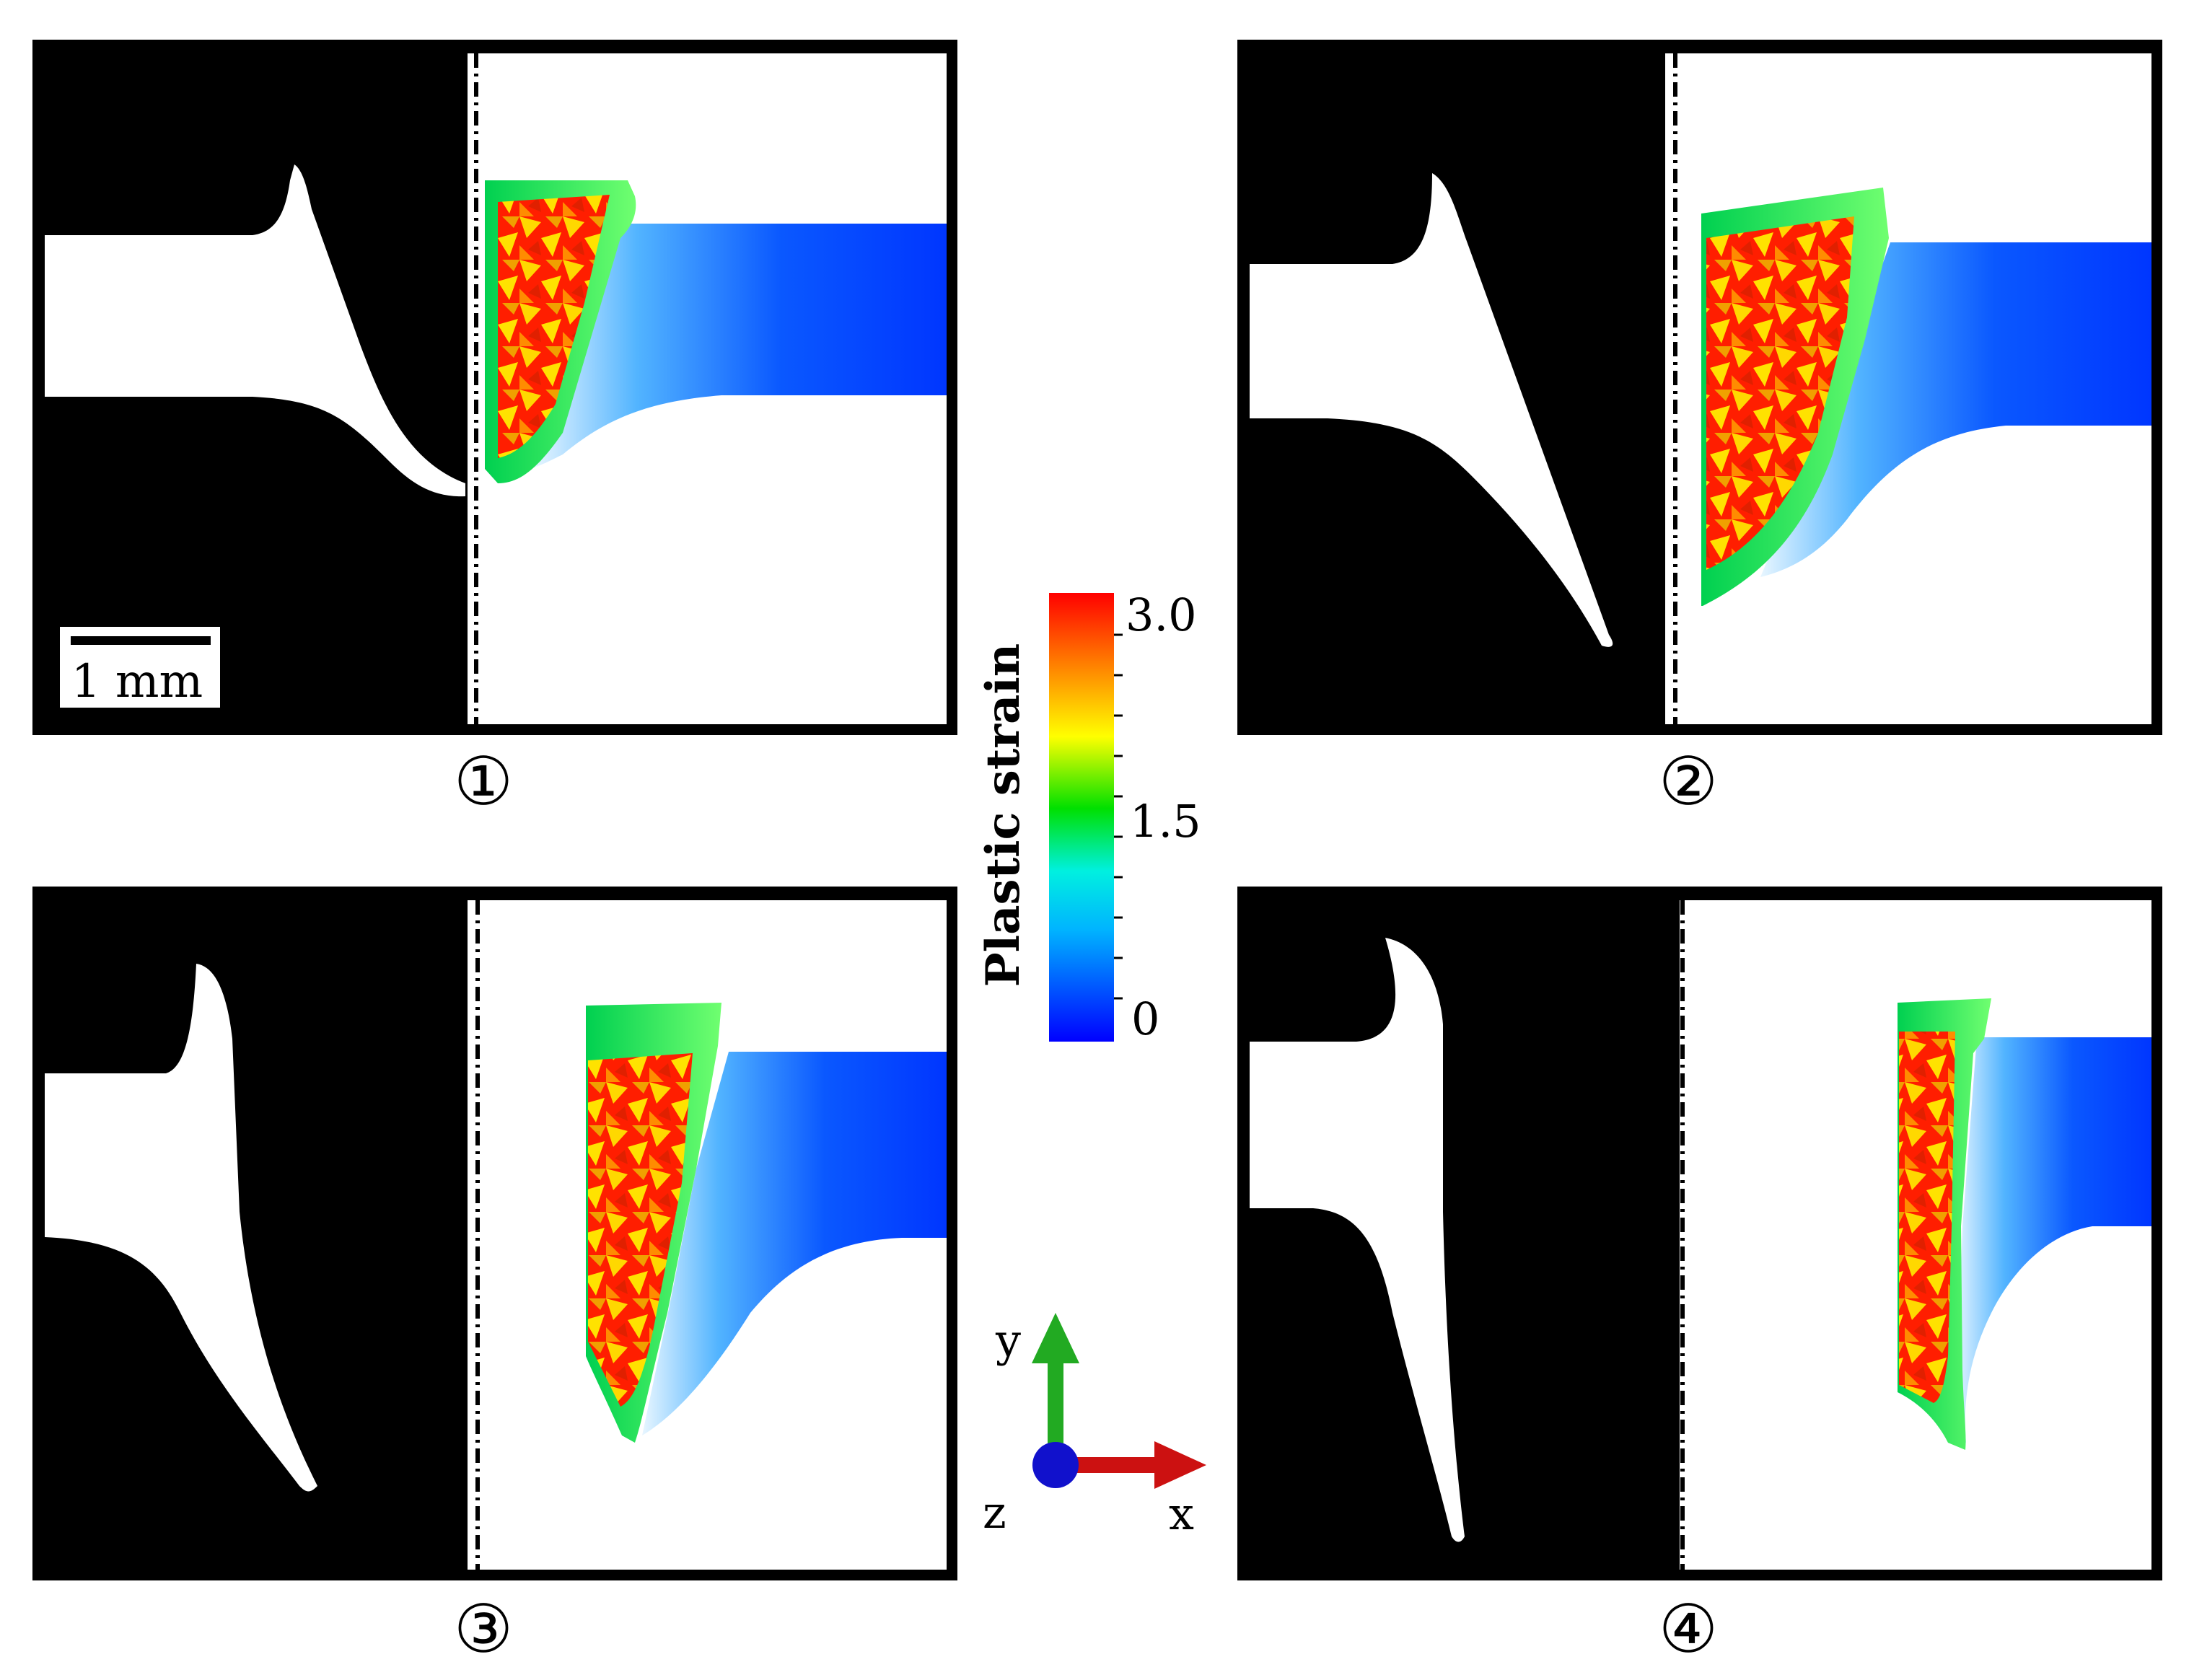 The width and height of the screenshot is (2189, 1680). What do you see at coordinates (1181, 1513) in the screenshot?
I see `x-axis-label: x` at bounding box center [1181, 1513].